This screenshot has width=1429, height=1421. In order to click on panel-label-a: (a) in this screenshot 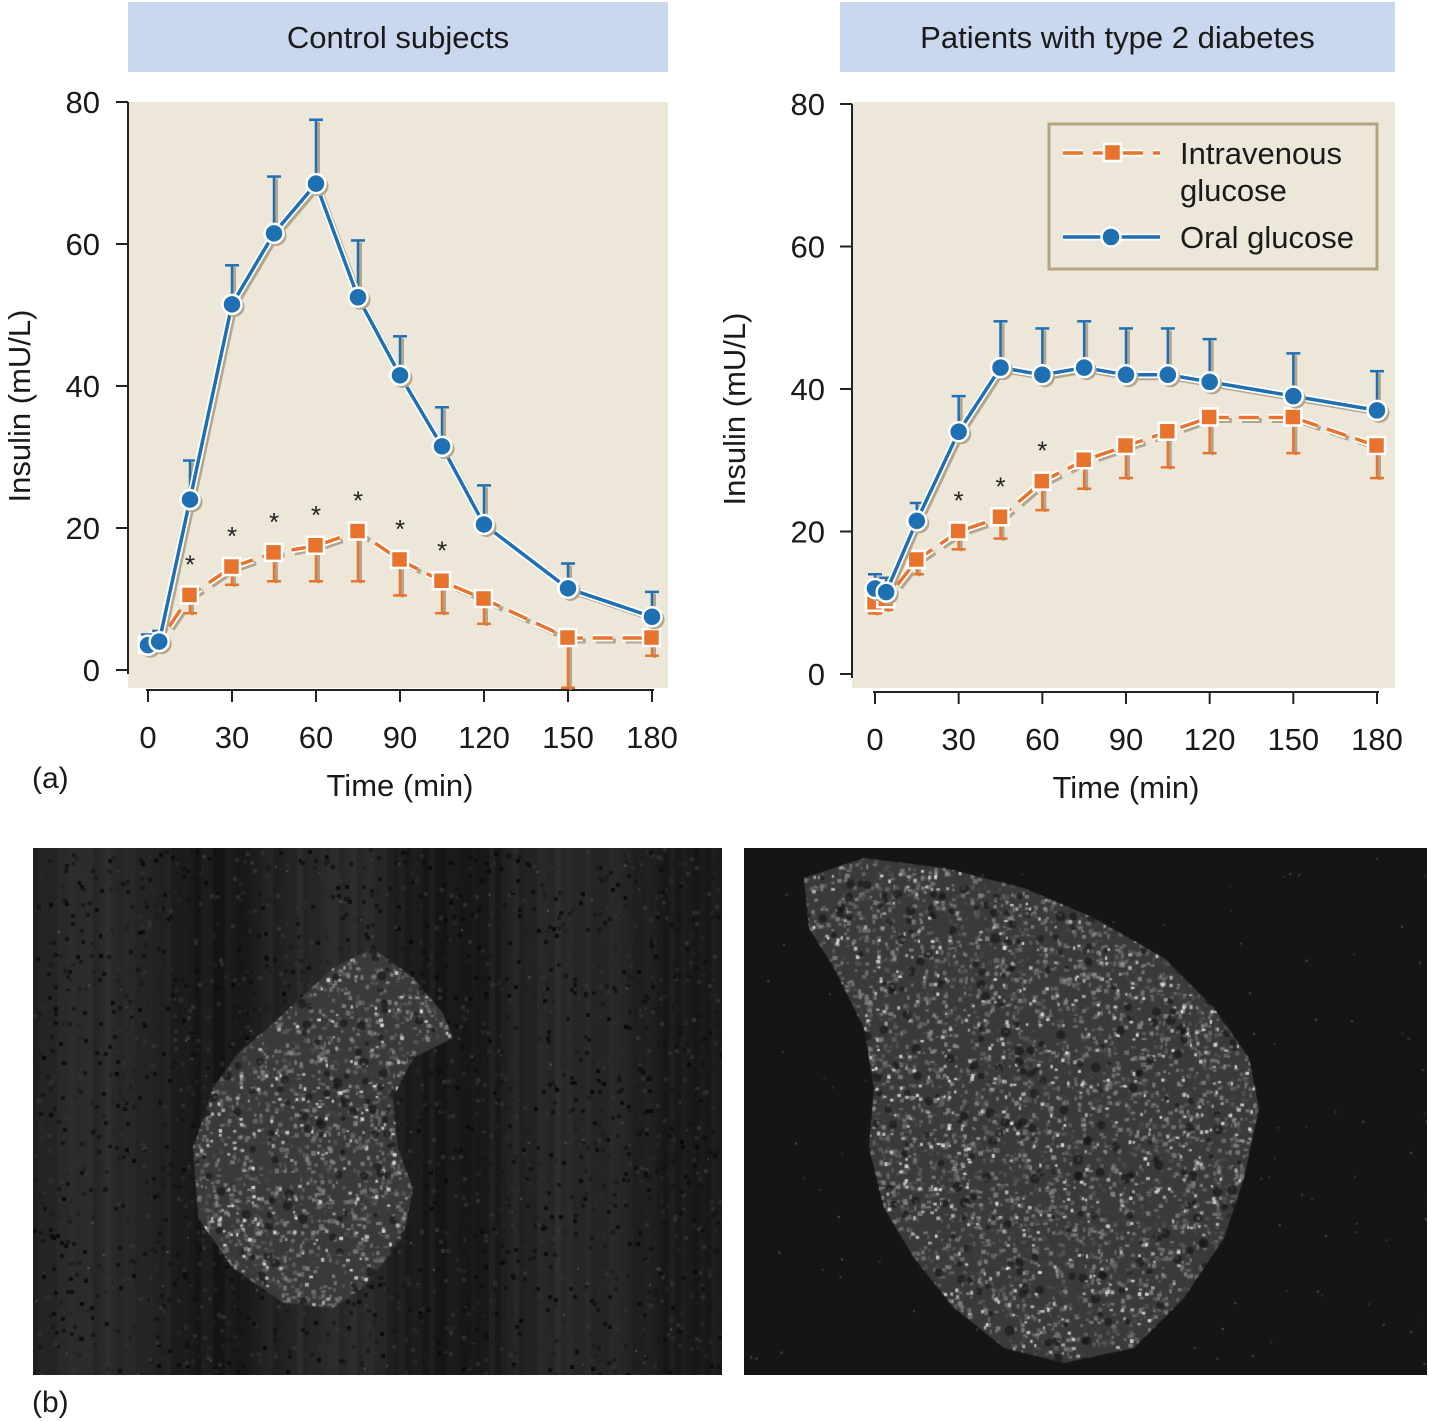, I will do `click(50, 778)`.